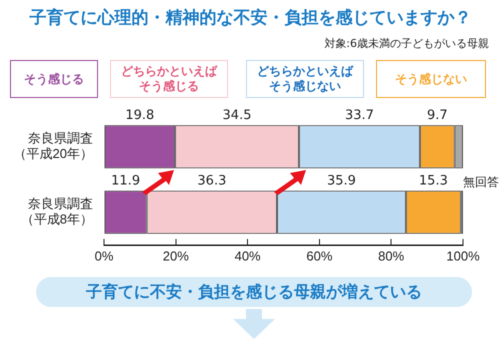 This screenshot has height=344, width=501. What do you see at coordinates (56, 211) in the screenshot?
I see `y-tick-label: 奈良県調査（平成8年）` at bounding box center [56, 211].